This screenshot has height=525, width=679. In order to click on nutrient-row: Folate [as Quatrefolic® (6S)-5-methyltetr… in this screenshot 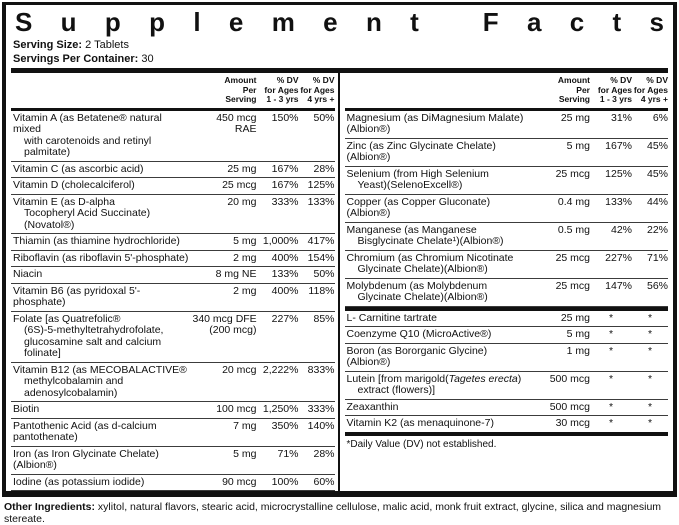, I will do `click(173, 337)`.